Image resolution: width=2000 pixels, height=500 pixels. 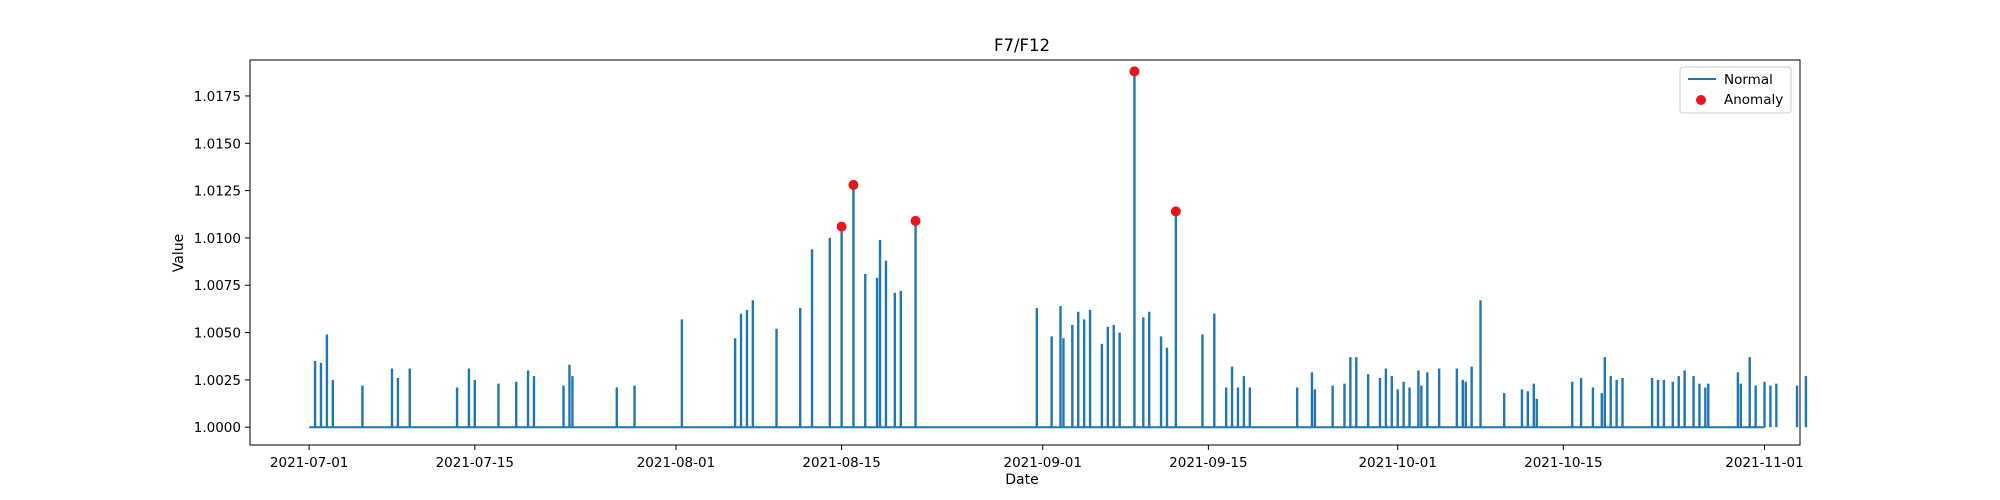 What do you see at coordinates (1043, 463) in the screenshot?
I see `x-tick-label: 2021-09-01` at bounding box center [1043, 463].